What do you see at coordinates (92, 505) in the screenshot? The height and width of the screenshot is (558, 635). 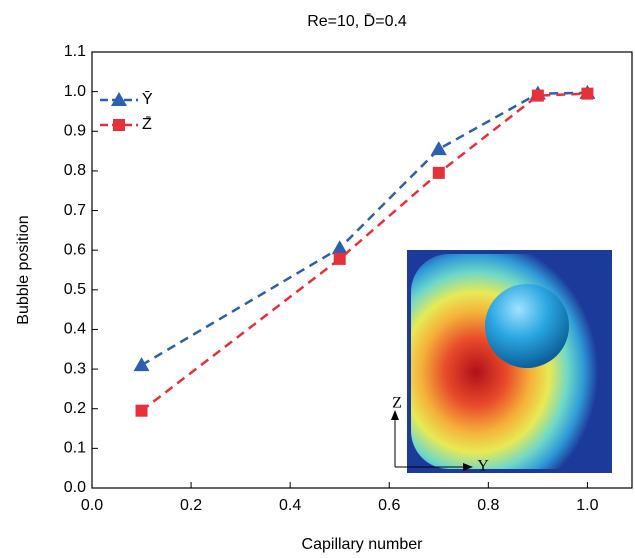 I see `x-tick-label: 0.0` at bounding box center [92, 505].